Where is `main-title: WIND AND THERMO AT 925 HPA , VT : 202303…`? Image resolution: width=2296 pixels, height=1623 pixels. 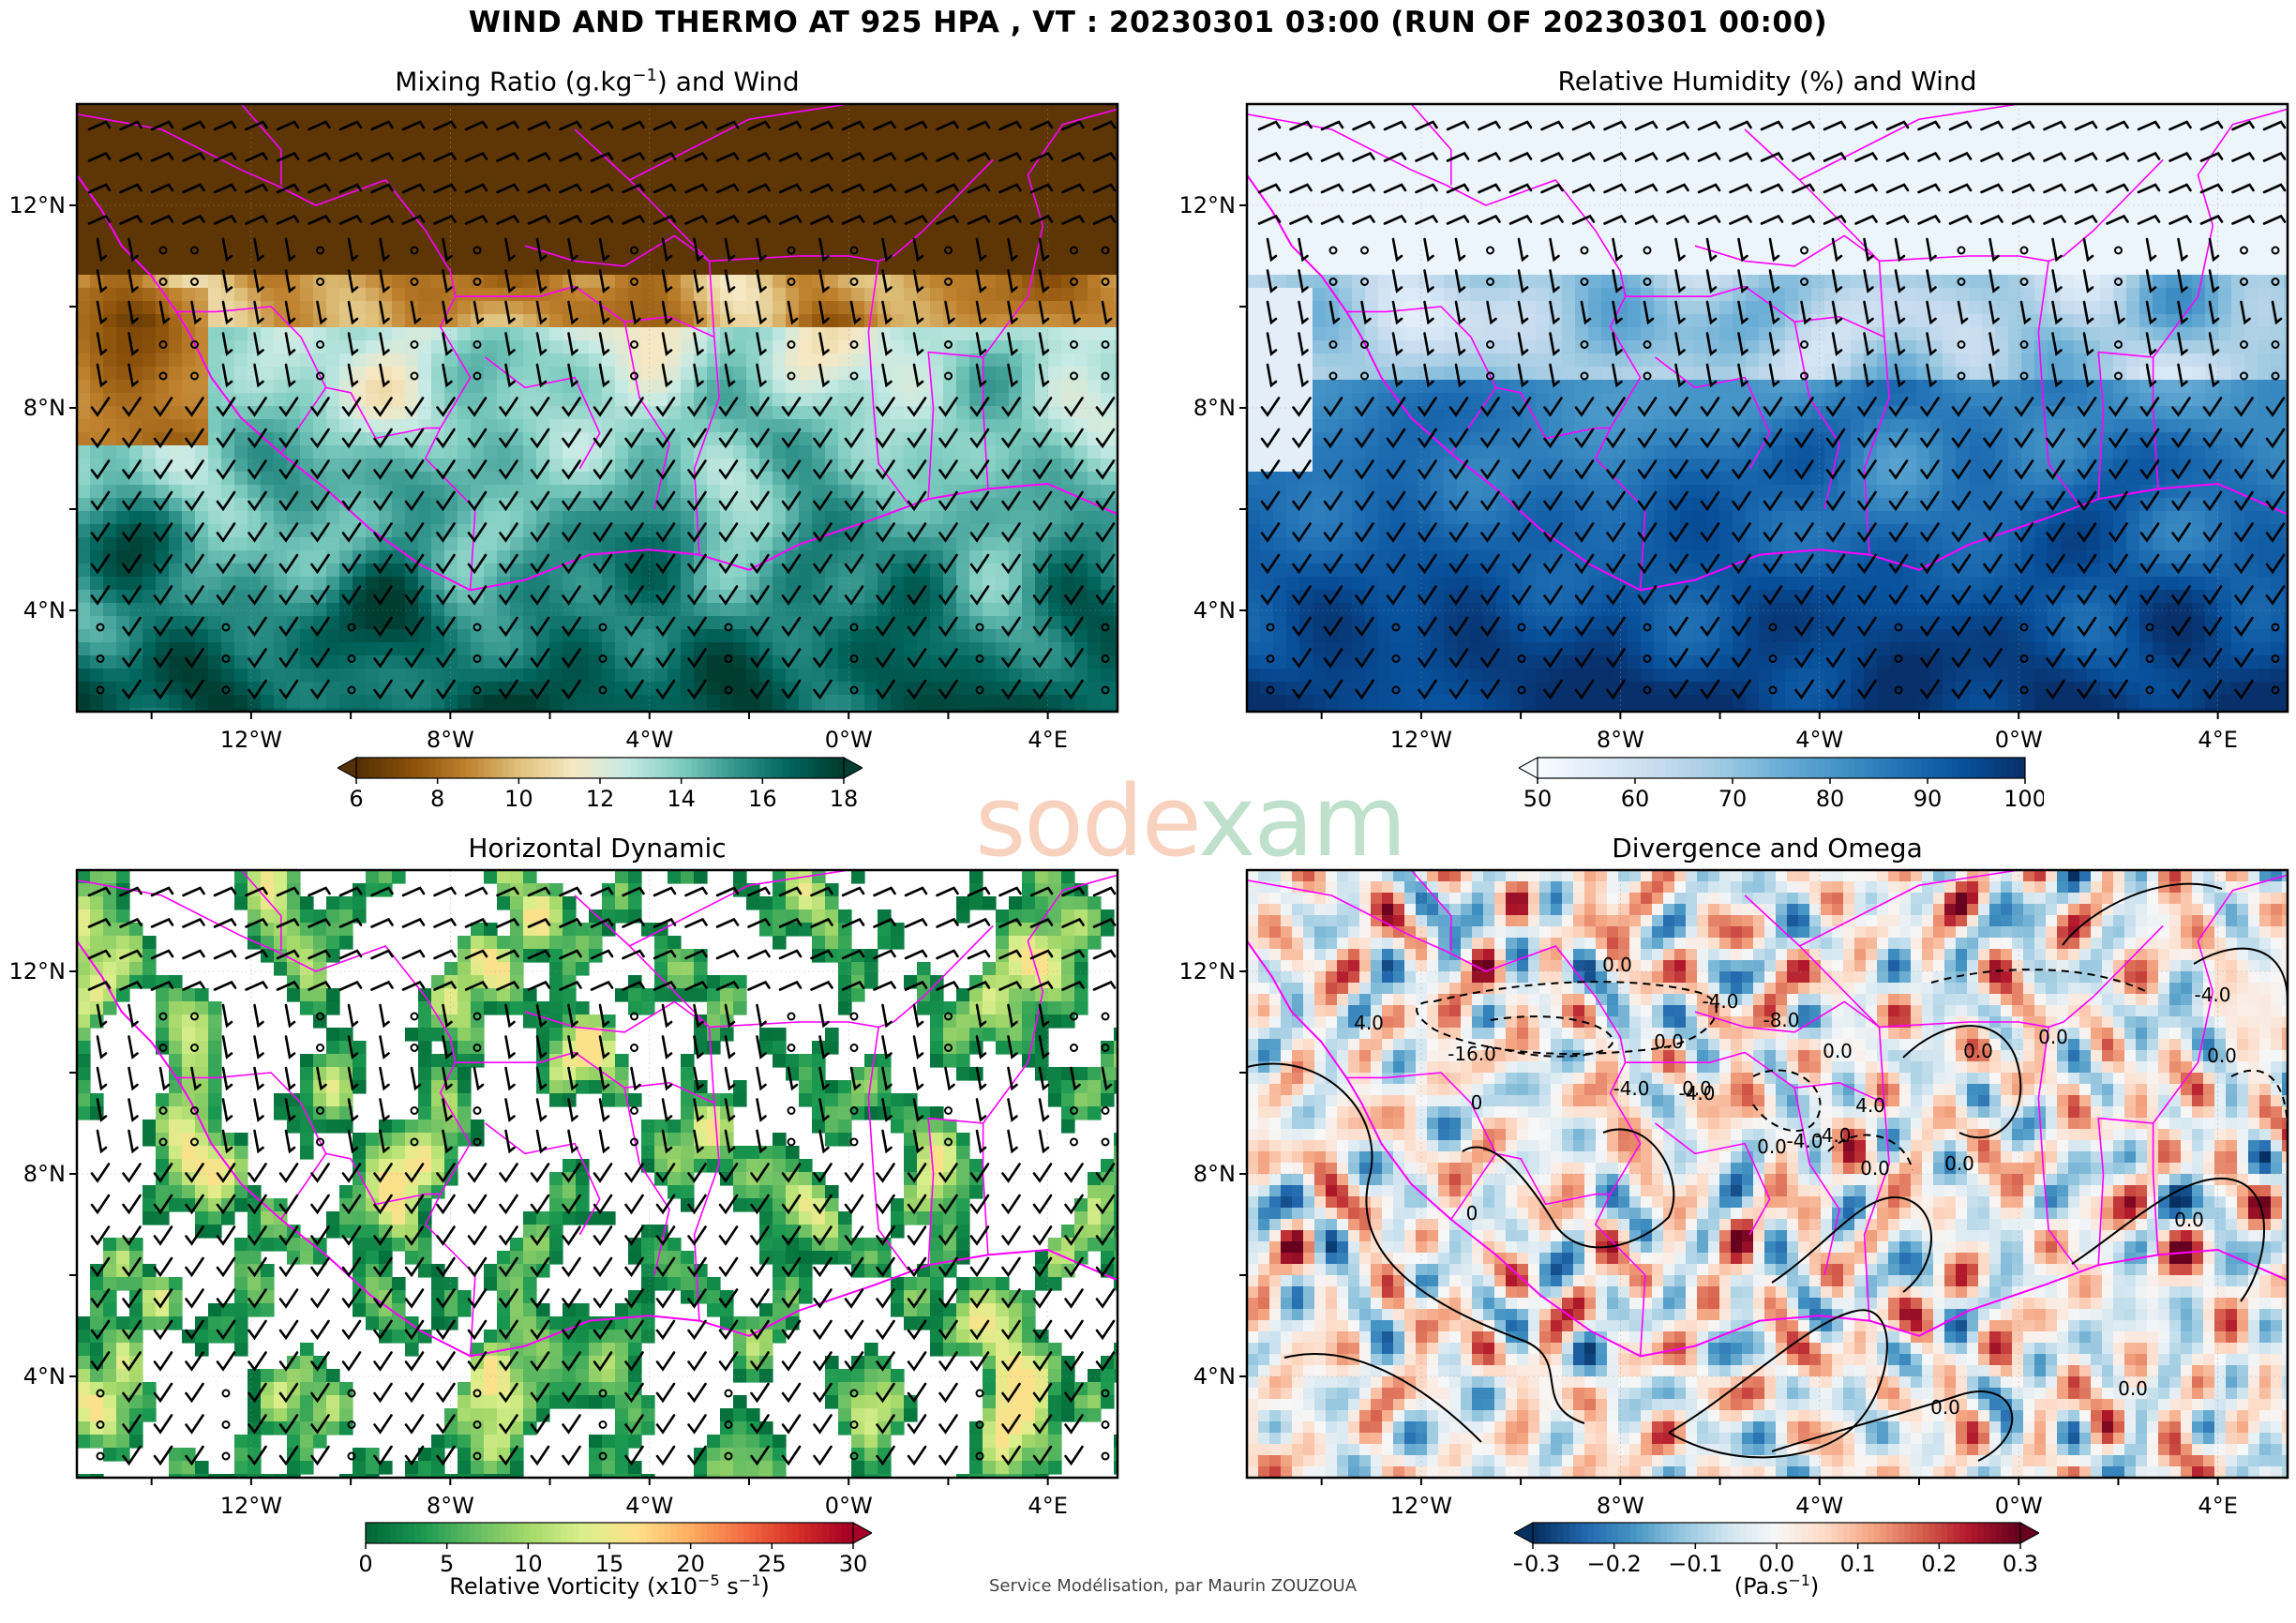 main-title: WIND AND THERMO AT 925 HPA , VT : 202303… is located at coordinates (1148, 22).